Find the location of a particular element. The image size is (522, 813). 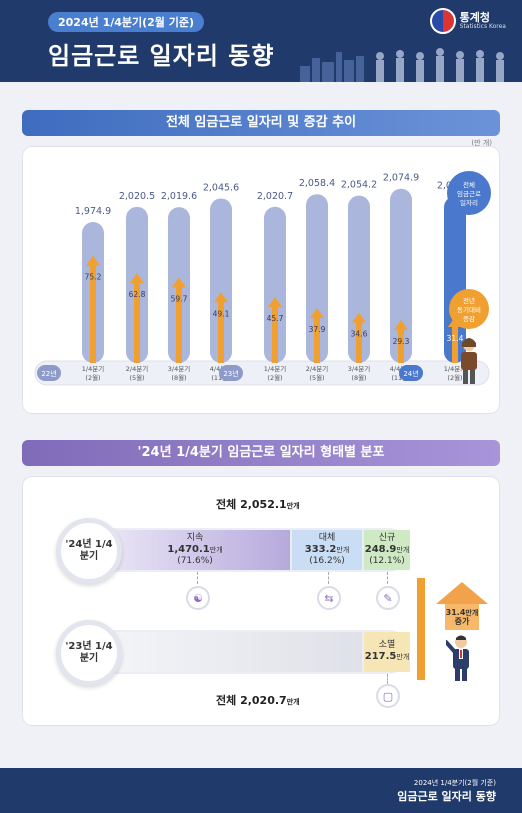

total-2023: 전체 2,020.7만개 is located at coordinates (258, 700).